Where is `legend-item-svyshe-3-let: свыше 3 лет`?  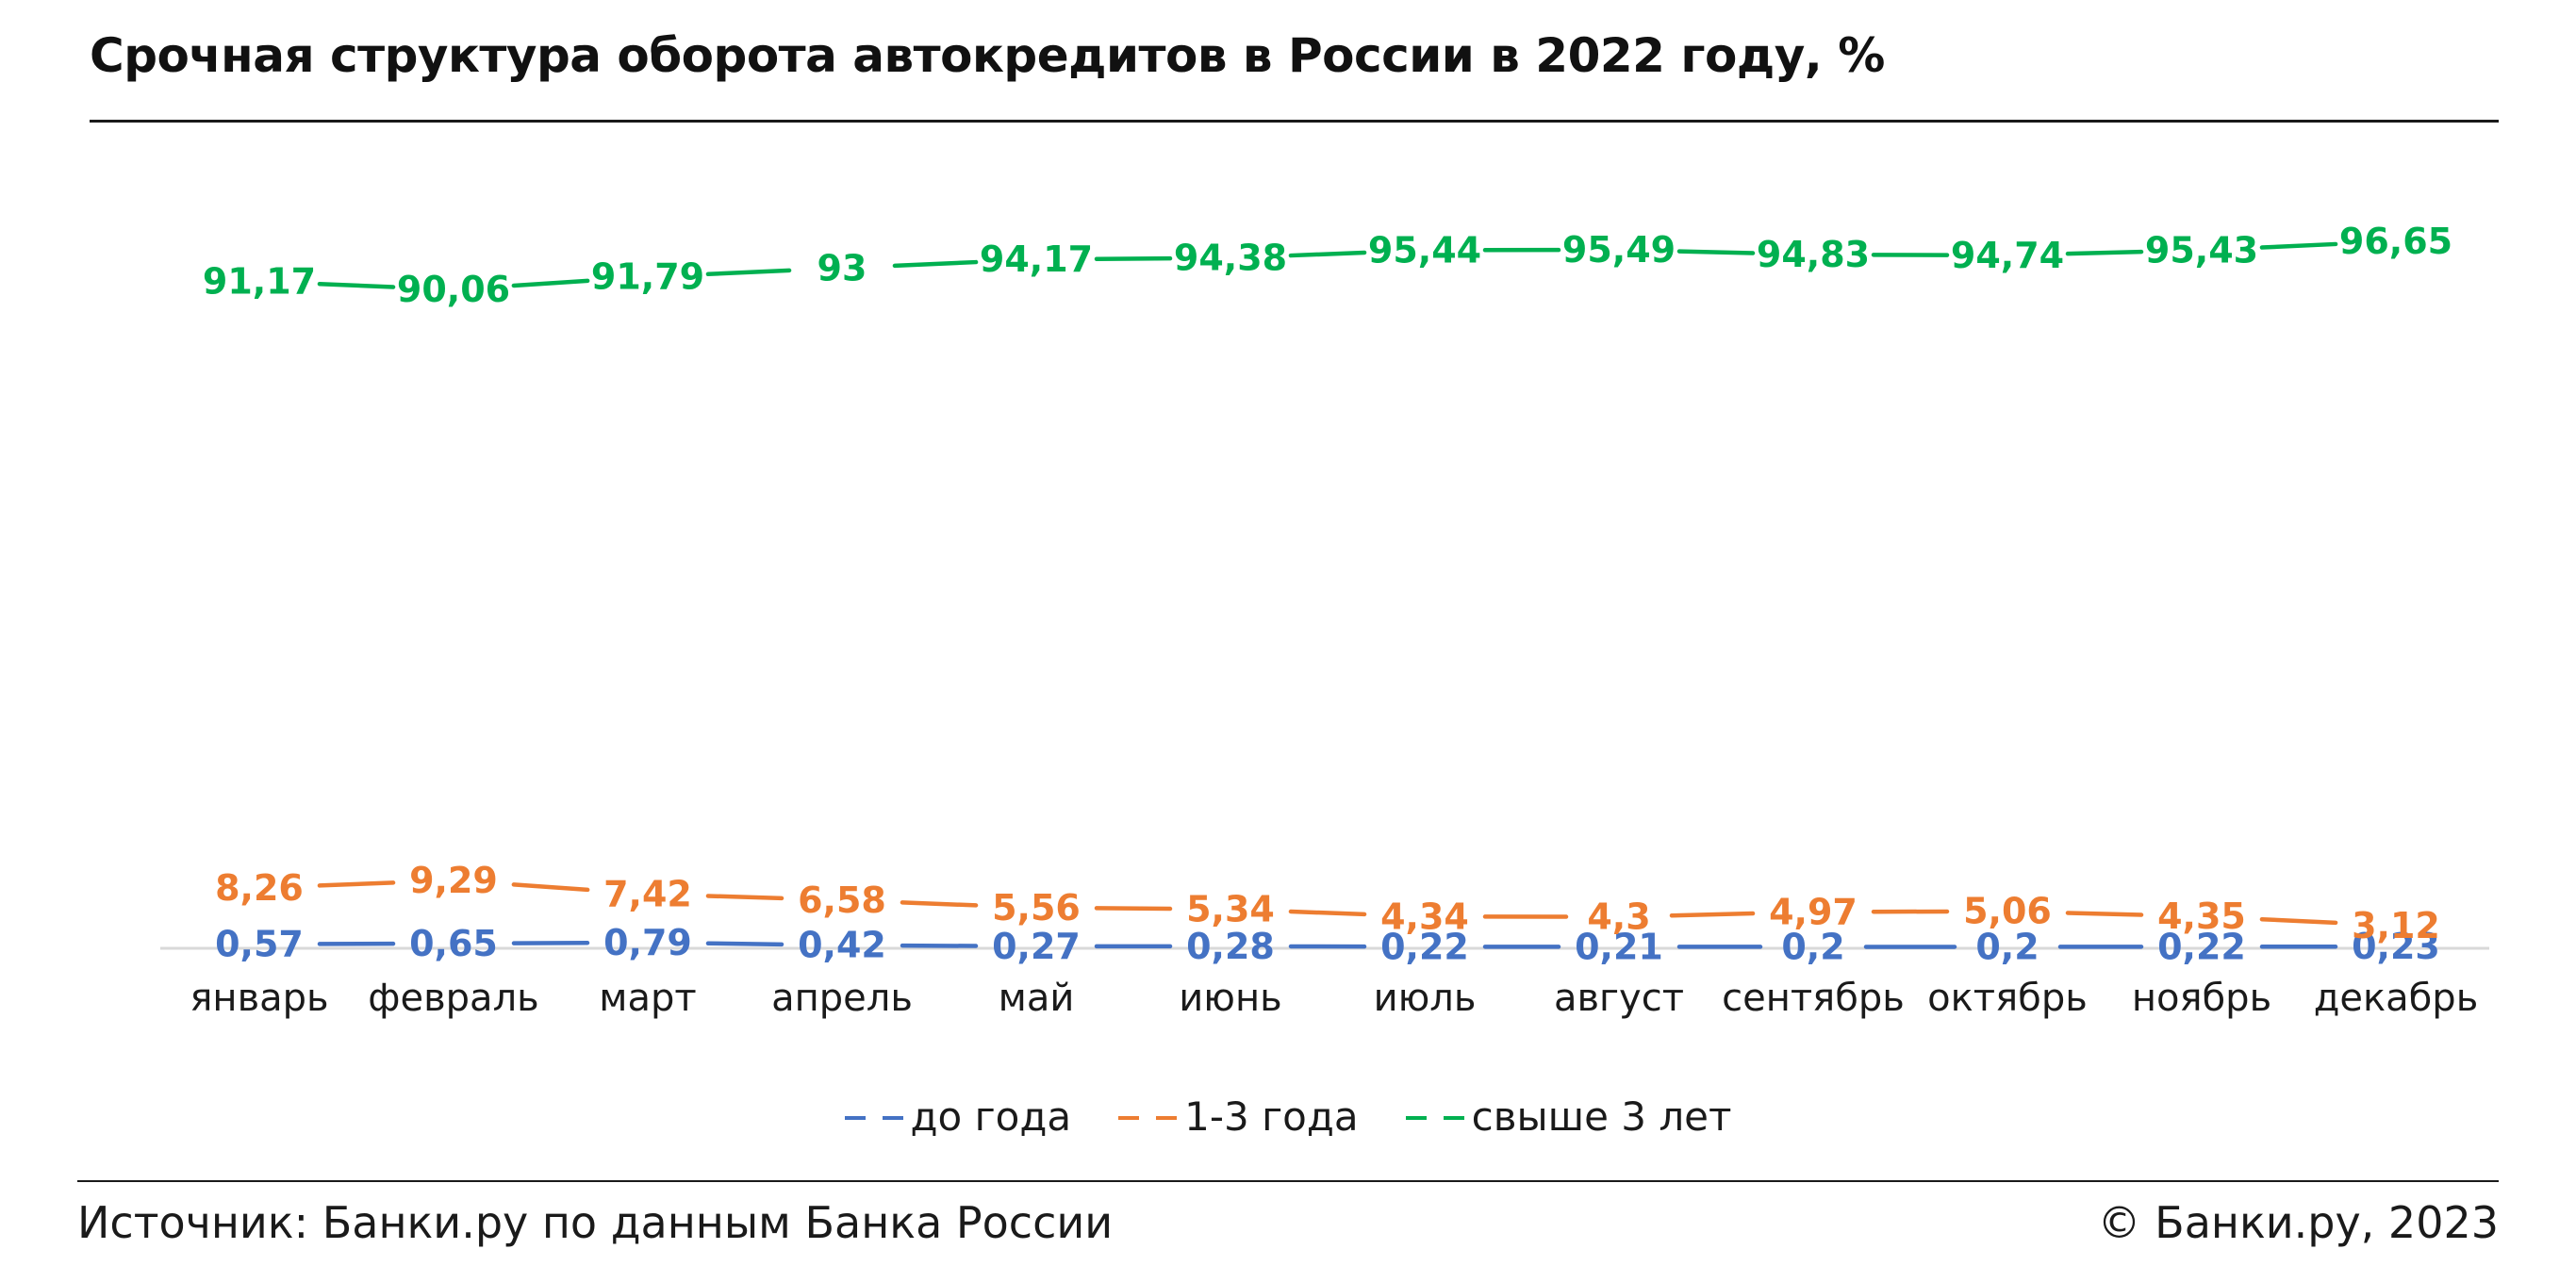 legend-item-svyshe-3-let: свыше 3 лет is located at coordinates (1568, 1116).